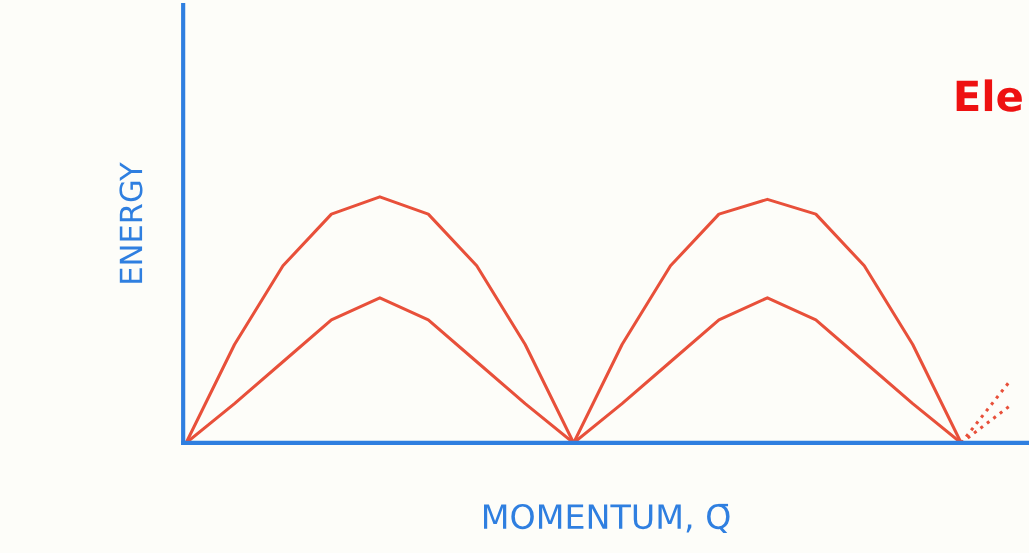 The width and height of the screenshot is (1029, 553). Describe the element at coordinates (607, 518) in the screenshot. I see `x-axis-title: MOMENTUM, Q̄` at that location.